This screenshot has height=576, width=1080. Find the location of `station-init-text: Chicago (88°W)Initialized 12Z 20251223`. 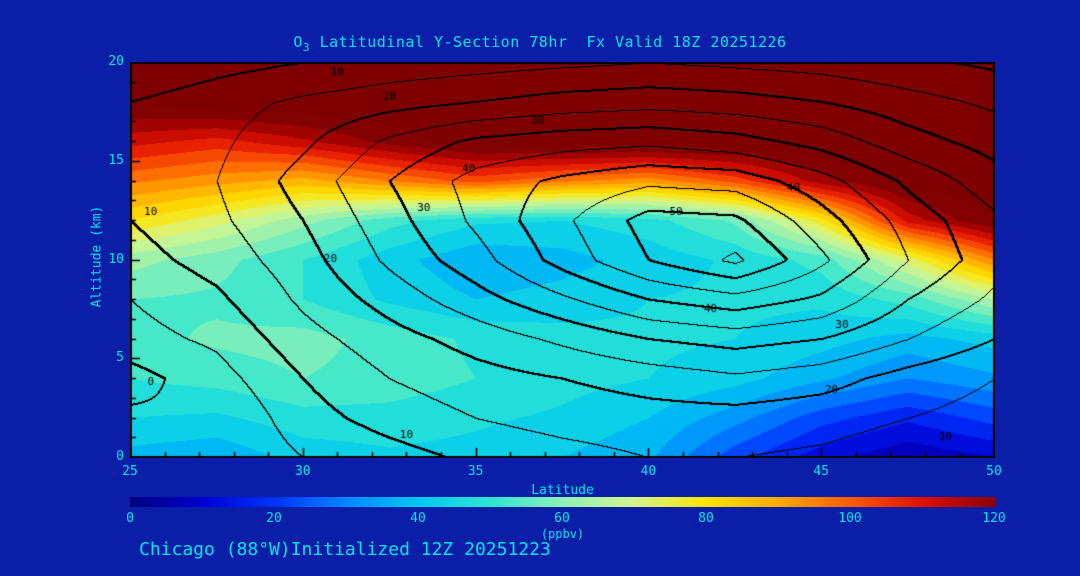

station-init-text: Chicago (88°W)Initialized 12Z 20251223 is located at coordinates (345, 549).